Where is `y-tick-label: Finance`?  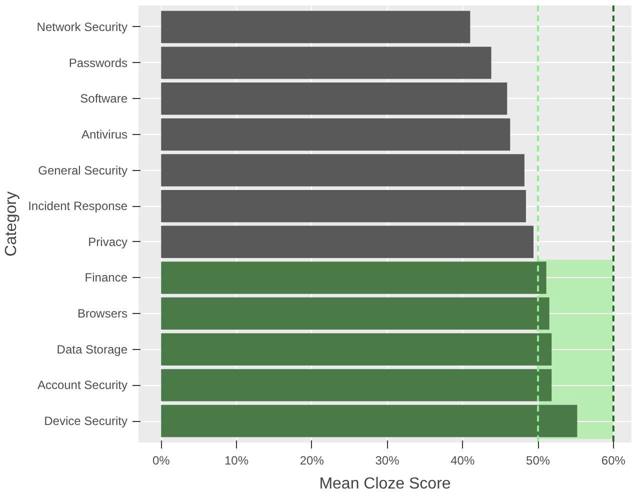 y-tick-label: Finance is located at coordinates (106, 277).